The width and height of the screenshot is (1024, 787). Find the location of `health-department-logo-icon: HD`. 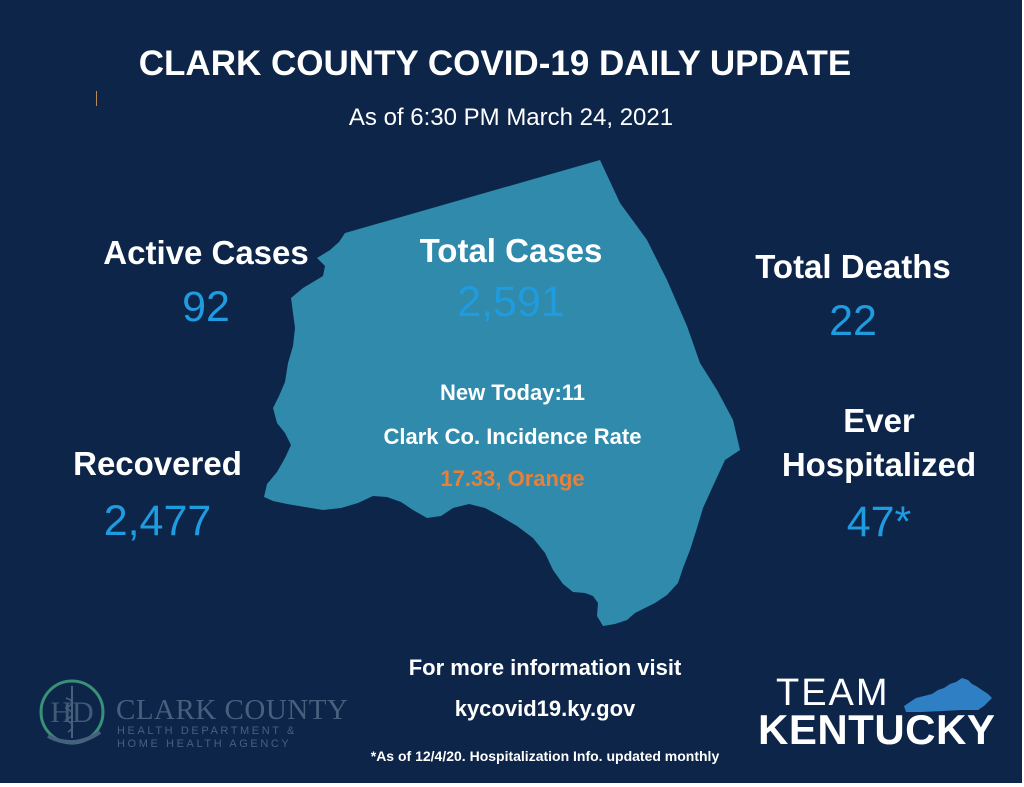

health-department-logo-icon: HD is located at coordinates (72, 712).